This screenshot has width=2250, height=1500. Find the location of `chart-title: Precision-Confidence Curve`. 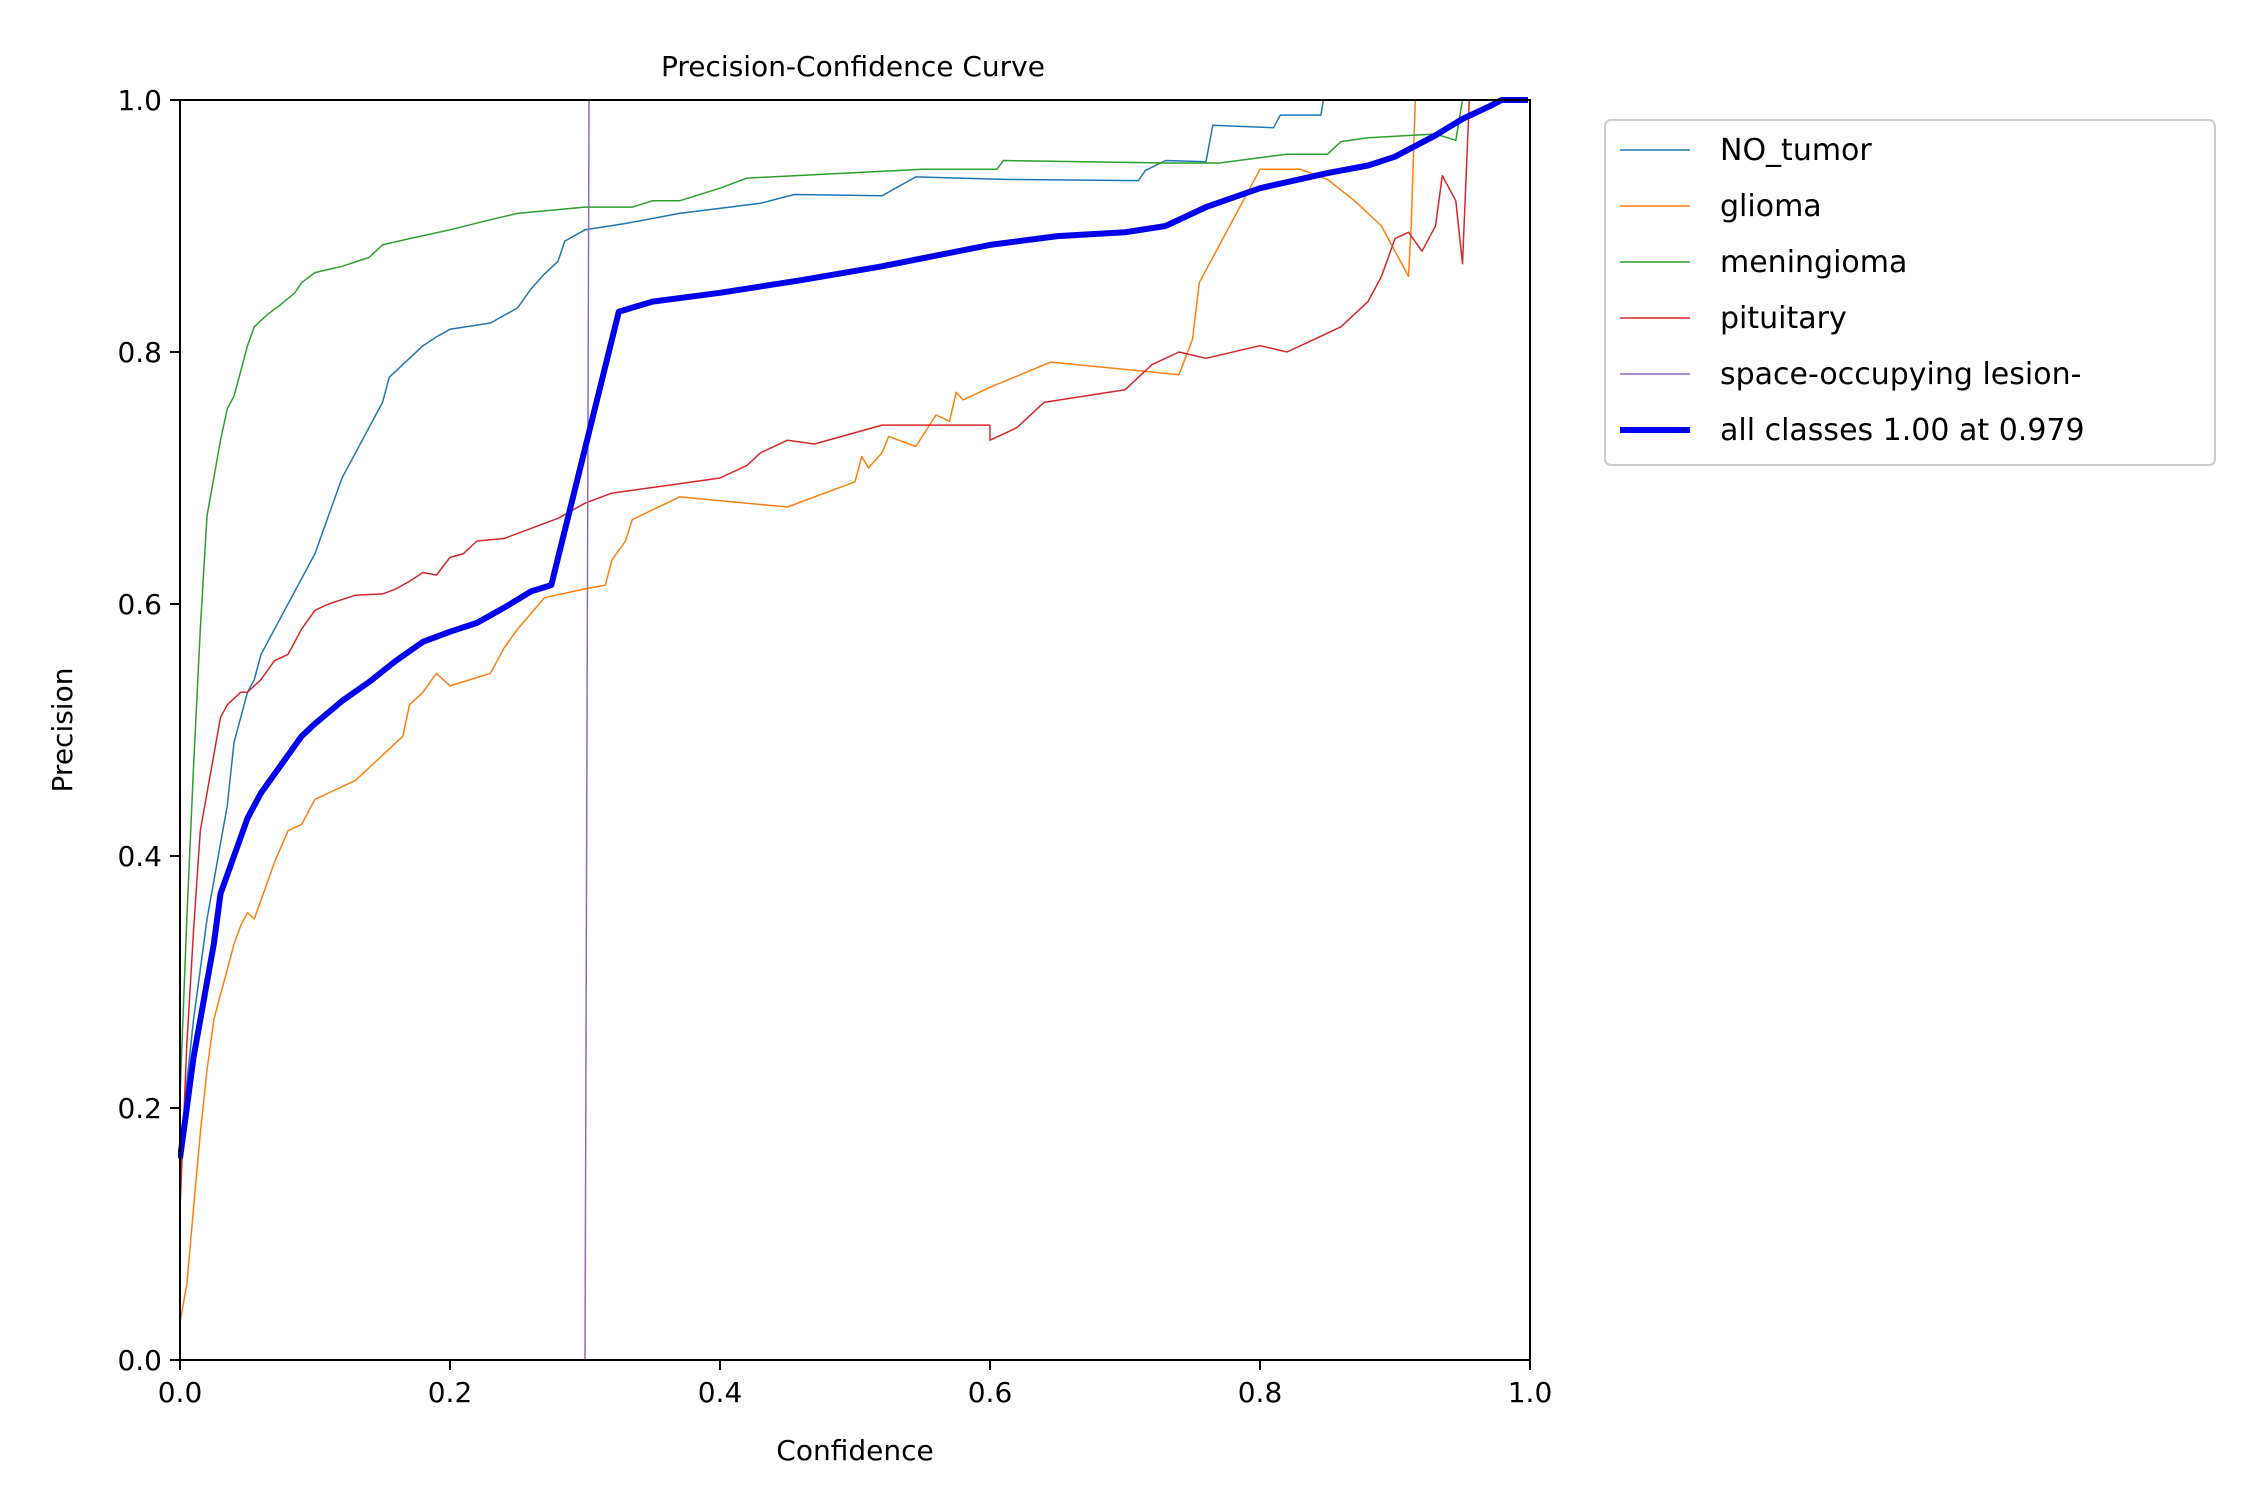

chart-title: Precision-Confidence Curve is located at coordinates (853, 66).